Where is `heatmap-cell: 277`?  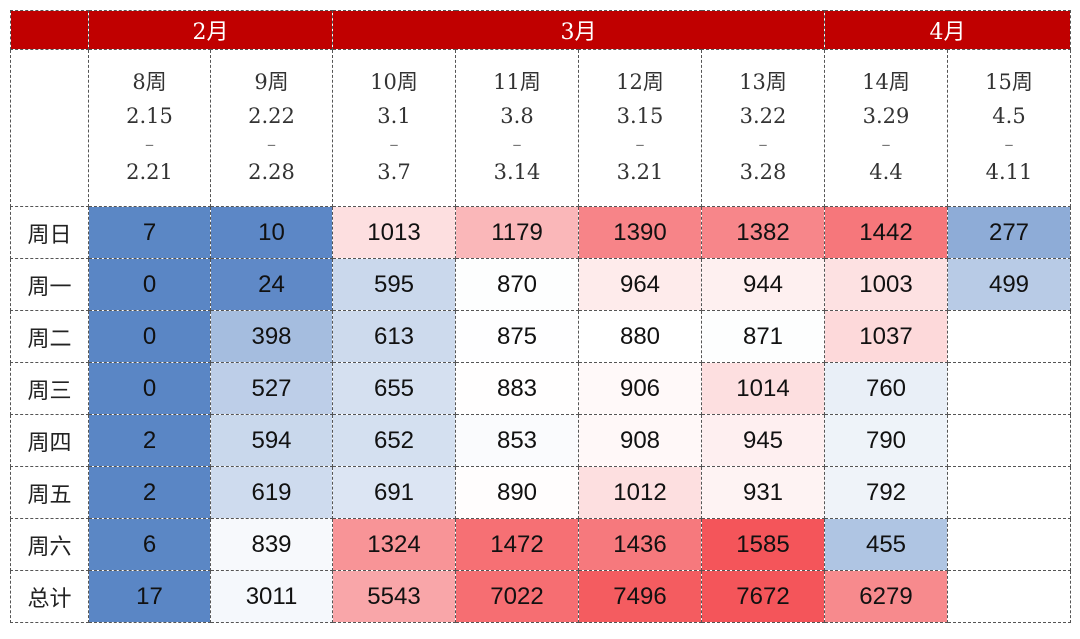 heatmap-cell: 277 is located at coordinates (1009, 232).